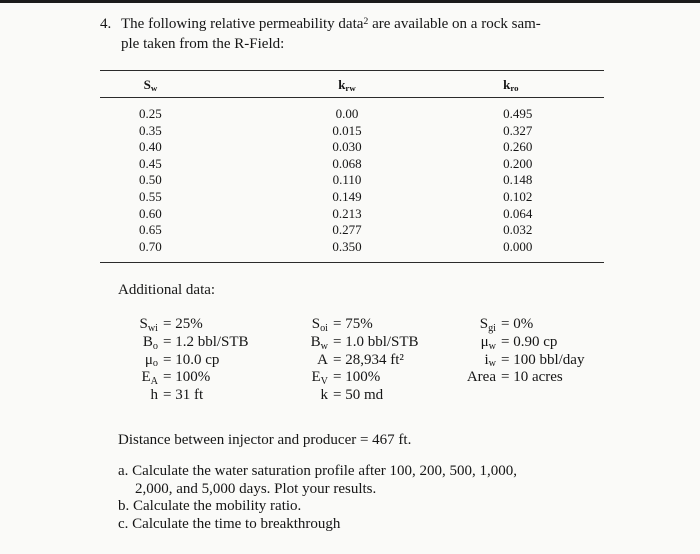 The height and width of the screenshot is (554, 700). What do you see at coordinates (150, 180) in the screenshot?
I see `cell-sw: 0.50` at bounding box center [150, 180].